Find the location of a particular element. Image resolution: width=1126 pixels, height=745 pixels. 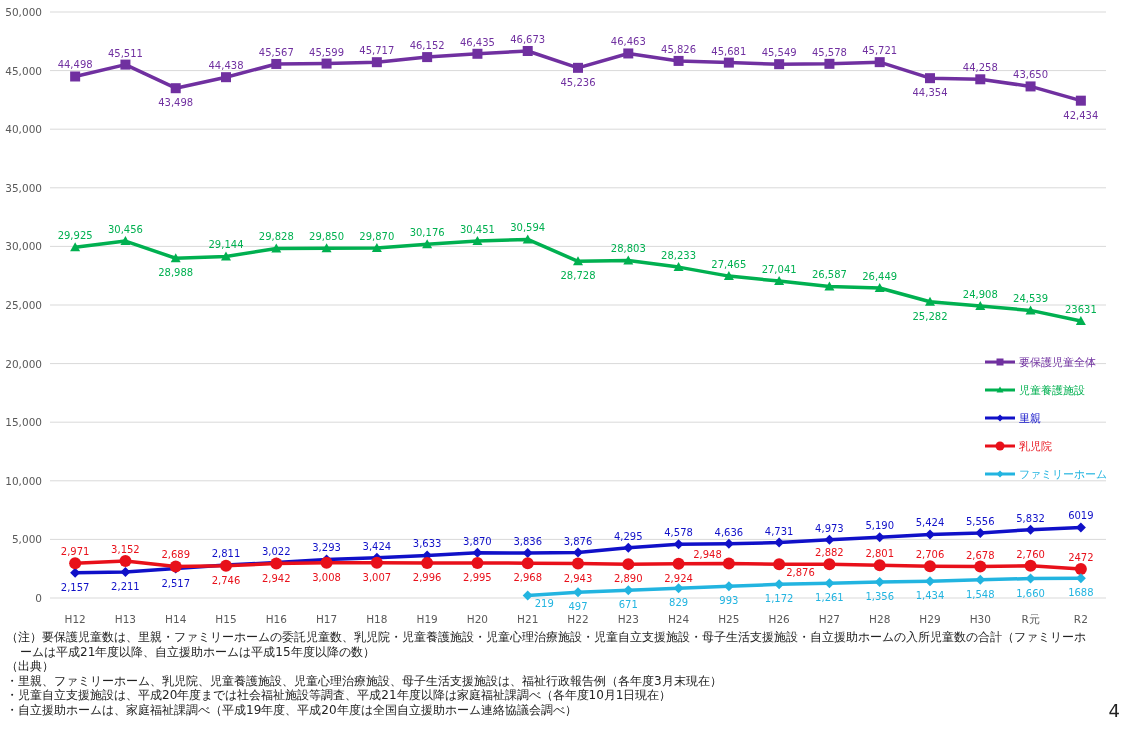

data-label: 3,870 is located at coordinates (477, 541).